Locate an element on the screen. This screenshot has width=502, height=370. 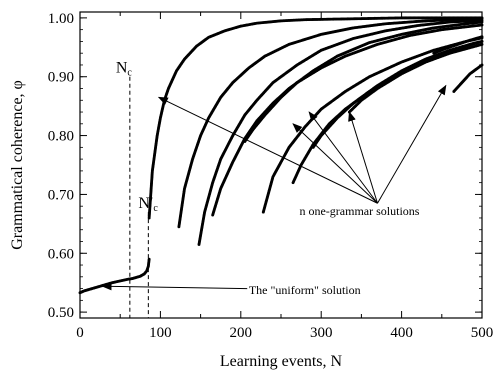
y-axis-title: Grammatical coherence, φ is located at coordinates (17, 165).